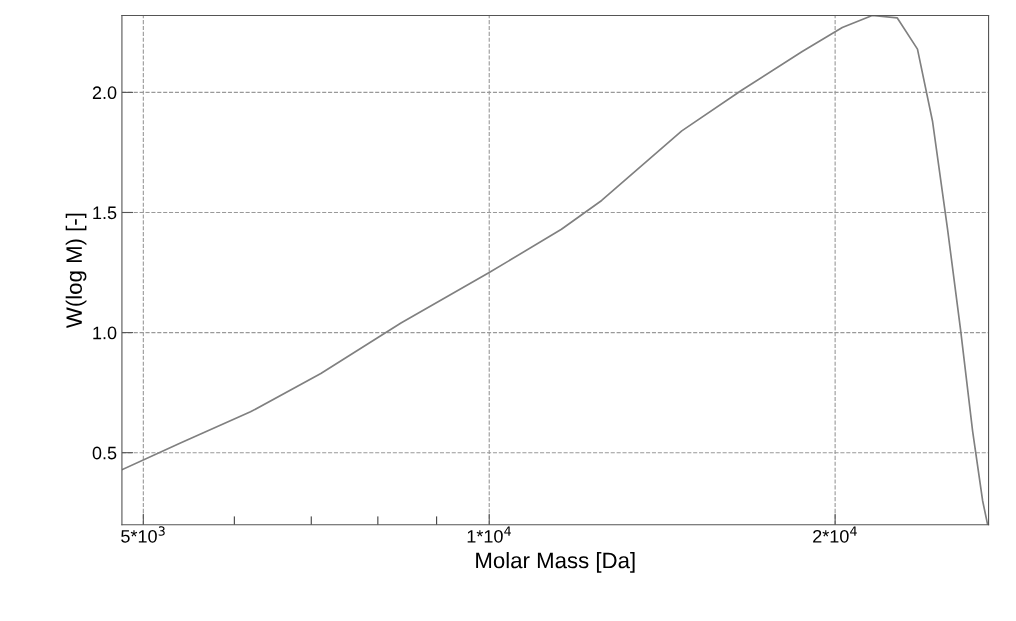  Describe the element at coordinates (76, 271) in the screenshot. I see `y-axis-title: W(log M) [-]` at that location.